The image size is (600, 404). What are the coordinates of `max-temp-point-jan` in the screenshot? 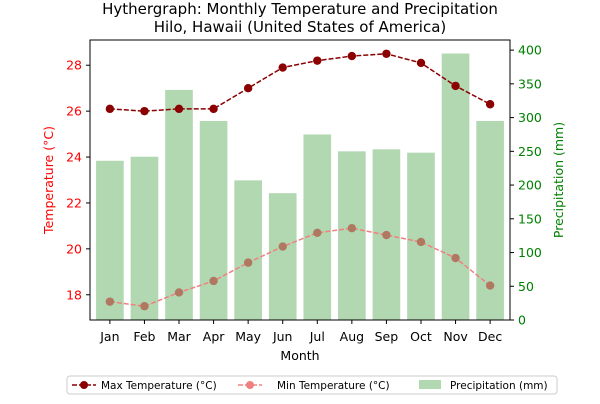 It's located at (110, 109).